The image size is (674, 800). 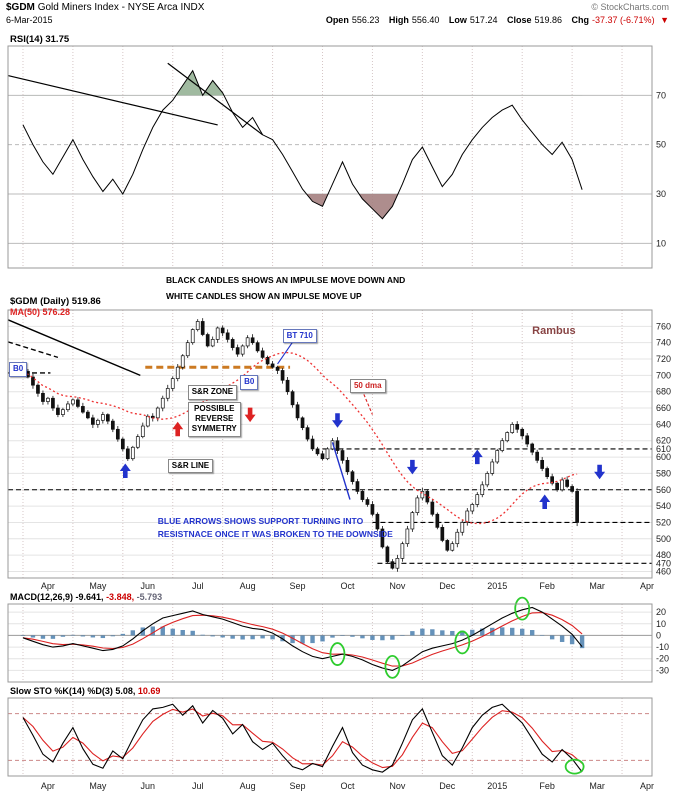 I want to click on close-value: 519.86, so click(x=548, y=20).